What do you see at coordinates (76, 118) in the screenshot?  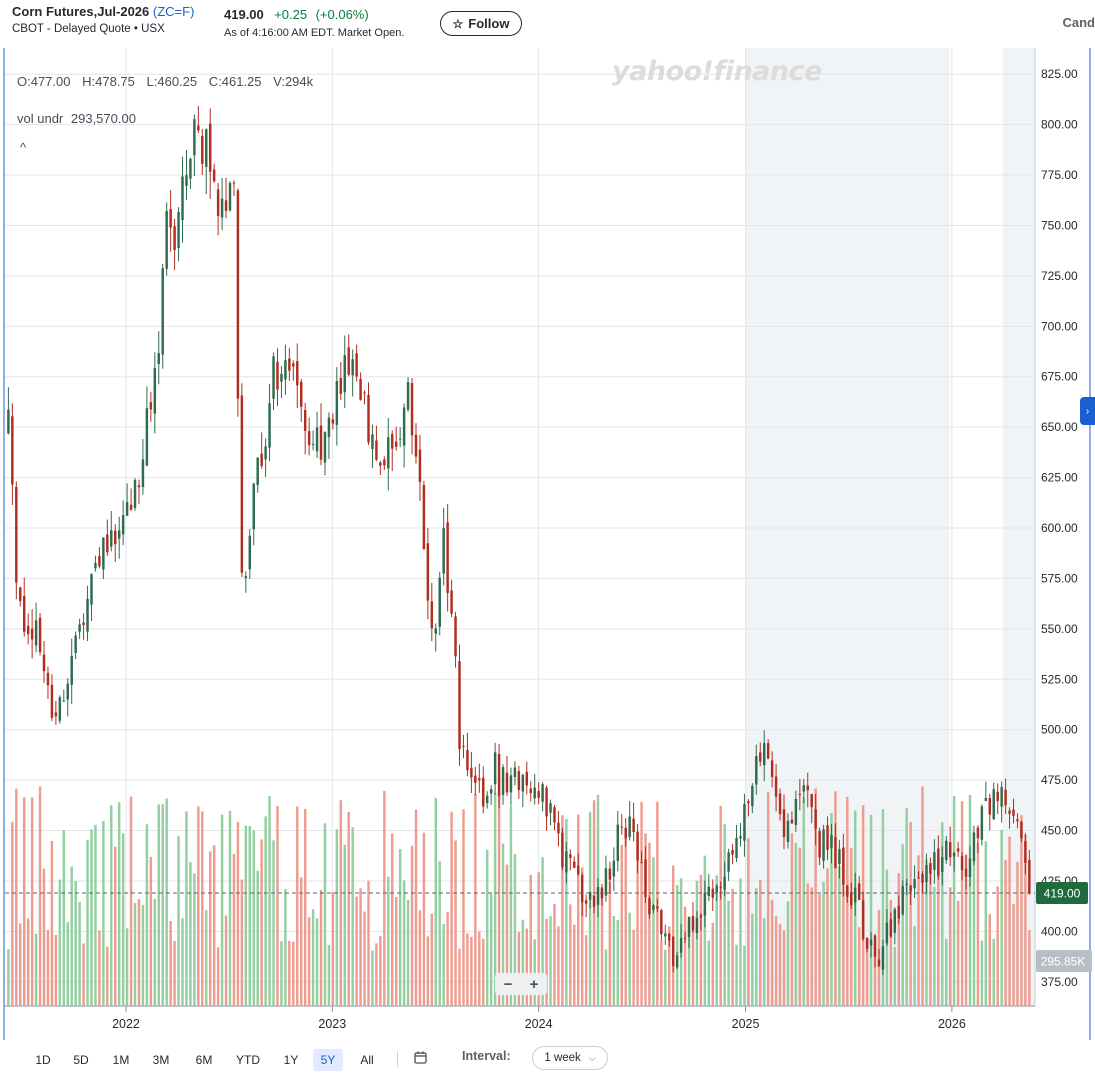 I see `volume-indicator-legend: vol undr 293,570.00` at bounding box center [76, 118].